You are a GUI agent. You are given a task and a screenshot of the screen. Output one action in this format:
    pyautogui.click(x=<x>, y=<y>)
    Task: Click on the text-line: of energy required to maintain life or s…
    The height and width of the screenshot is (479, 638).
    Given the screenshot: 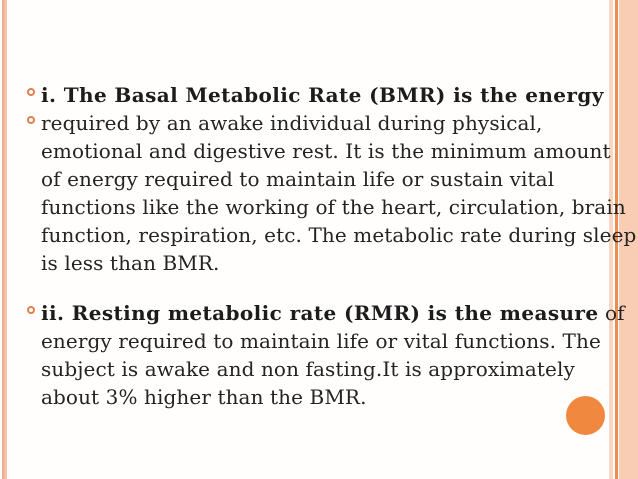 What is the action you would take?
    pyautogui.click(x=309, y=179)
    